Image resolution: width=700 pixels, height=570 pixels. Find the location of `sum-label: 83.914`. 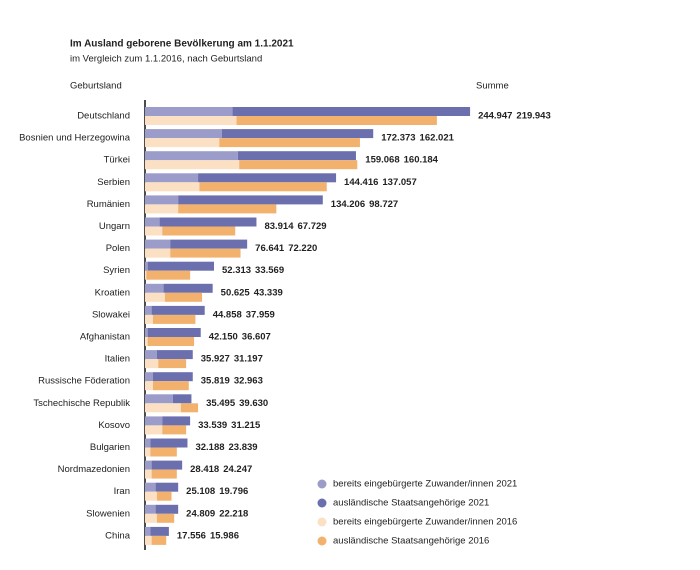

sum-label: 83.914 is located at coordinates (279, 226).